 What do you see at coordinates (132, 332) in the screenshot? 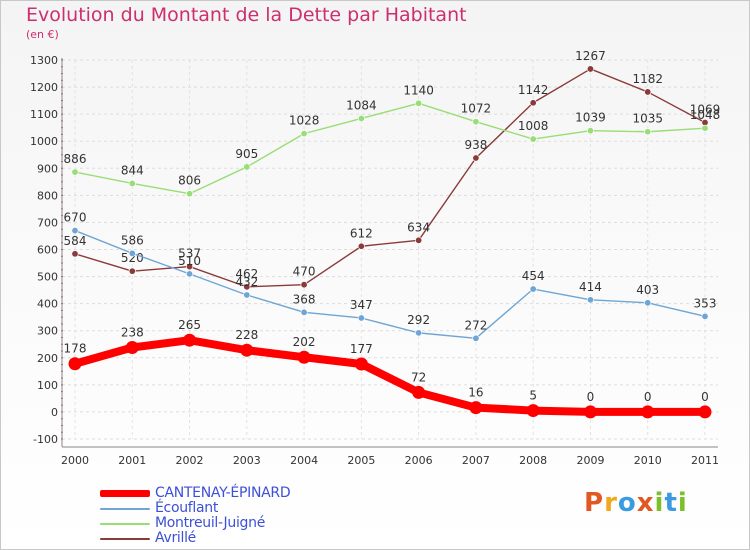
I see `data-label: 238` at bounding box center [132, 332].